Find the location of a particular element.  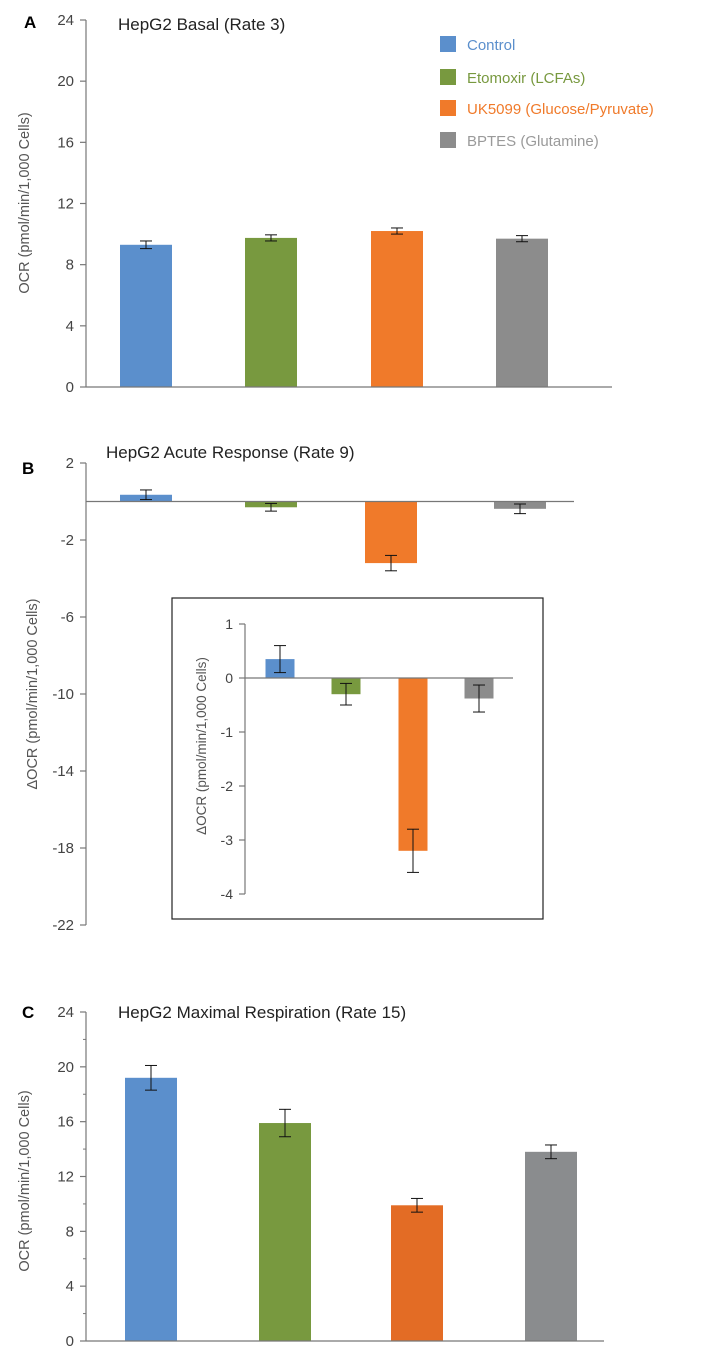

panel-b-inset: ΔOCR (pmol/min/1,000 Cells) -4 -3 -2 -1 0 1 is located at coordinates (357, 758).